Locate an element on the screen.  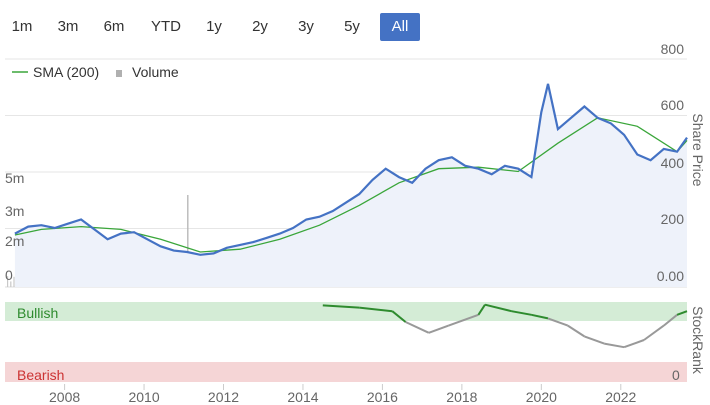
range-button-3y: 3y is located at coordinates (306, 26).